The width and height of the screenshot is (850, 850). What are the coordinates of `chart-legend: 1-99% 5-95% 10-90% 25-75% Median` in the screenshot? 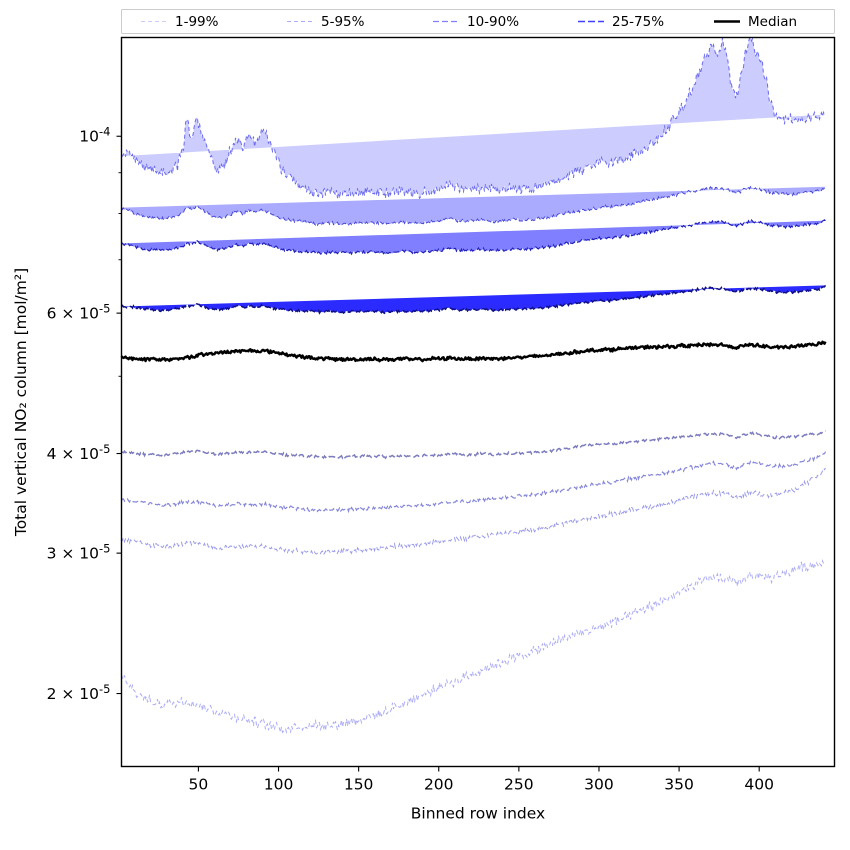 It's located at (478, 21).